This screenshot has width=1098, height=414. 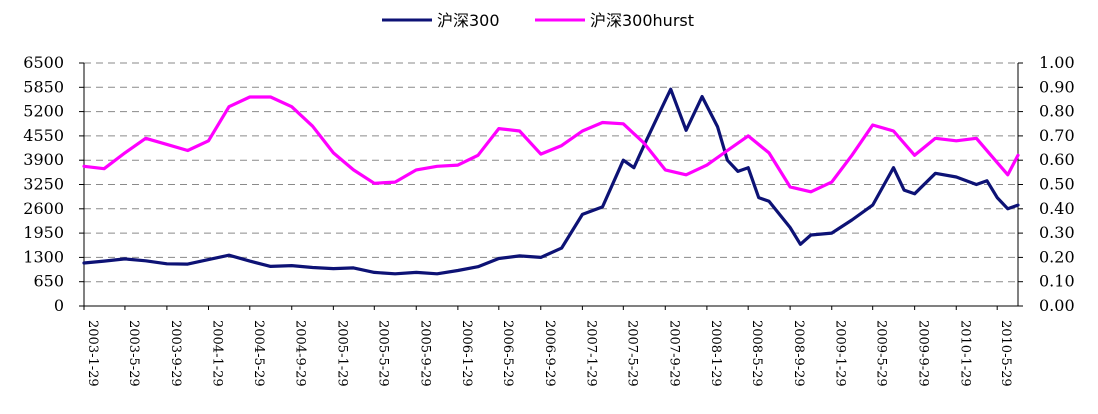 What do you see at coordinates (43, 86) in the screenshot?
I see `y-left-tick-label: 5850` at bounding box center [43, 86].